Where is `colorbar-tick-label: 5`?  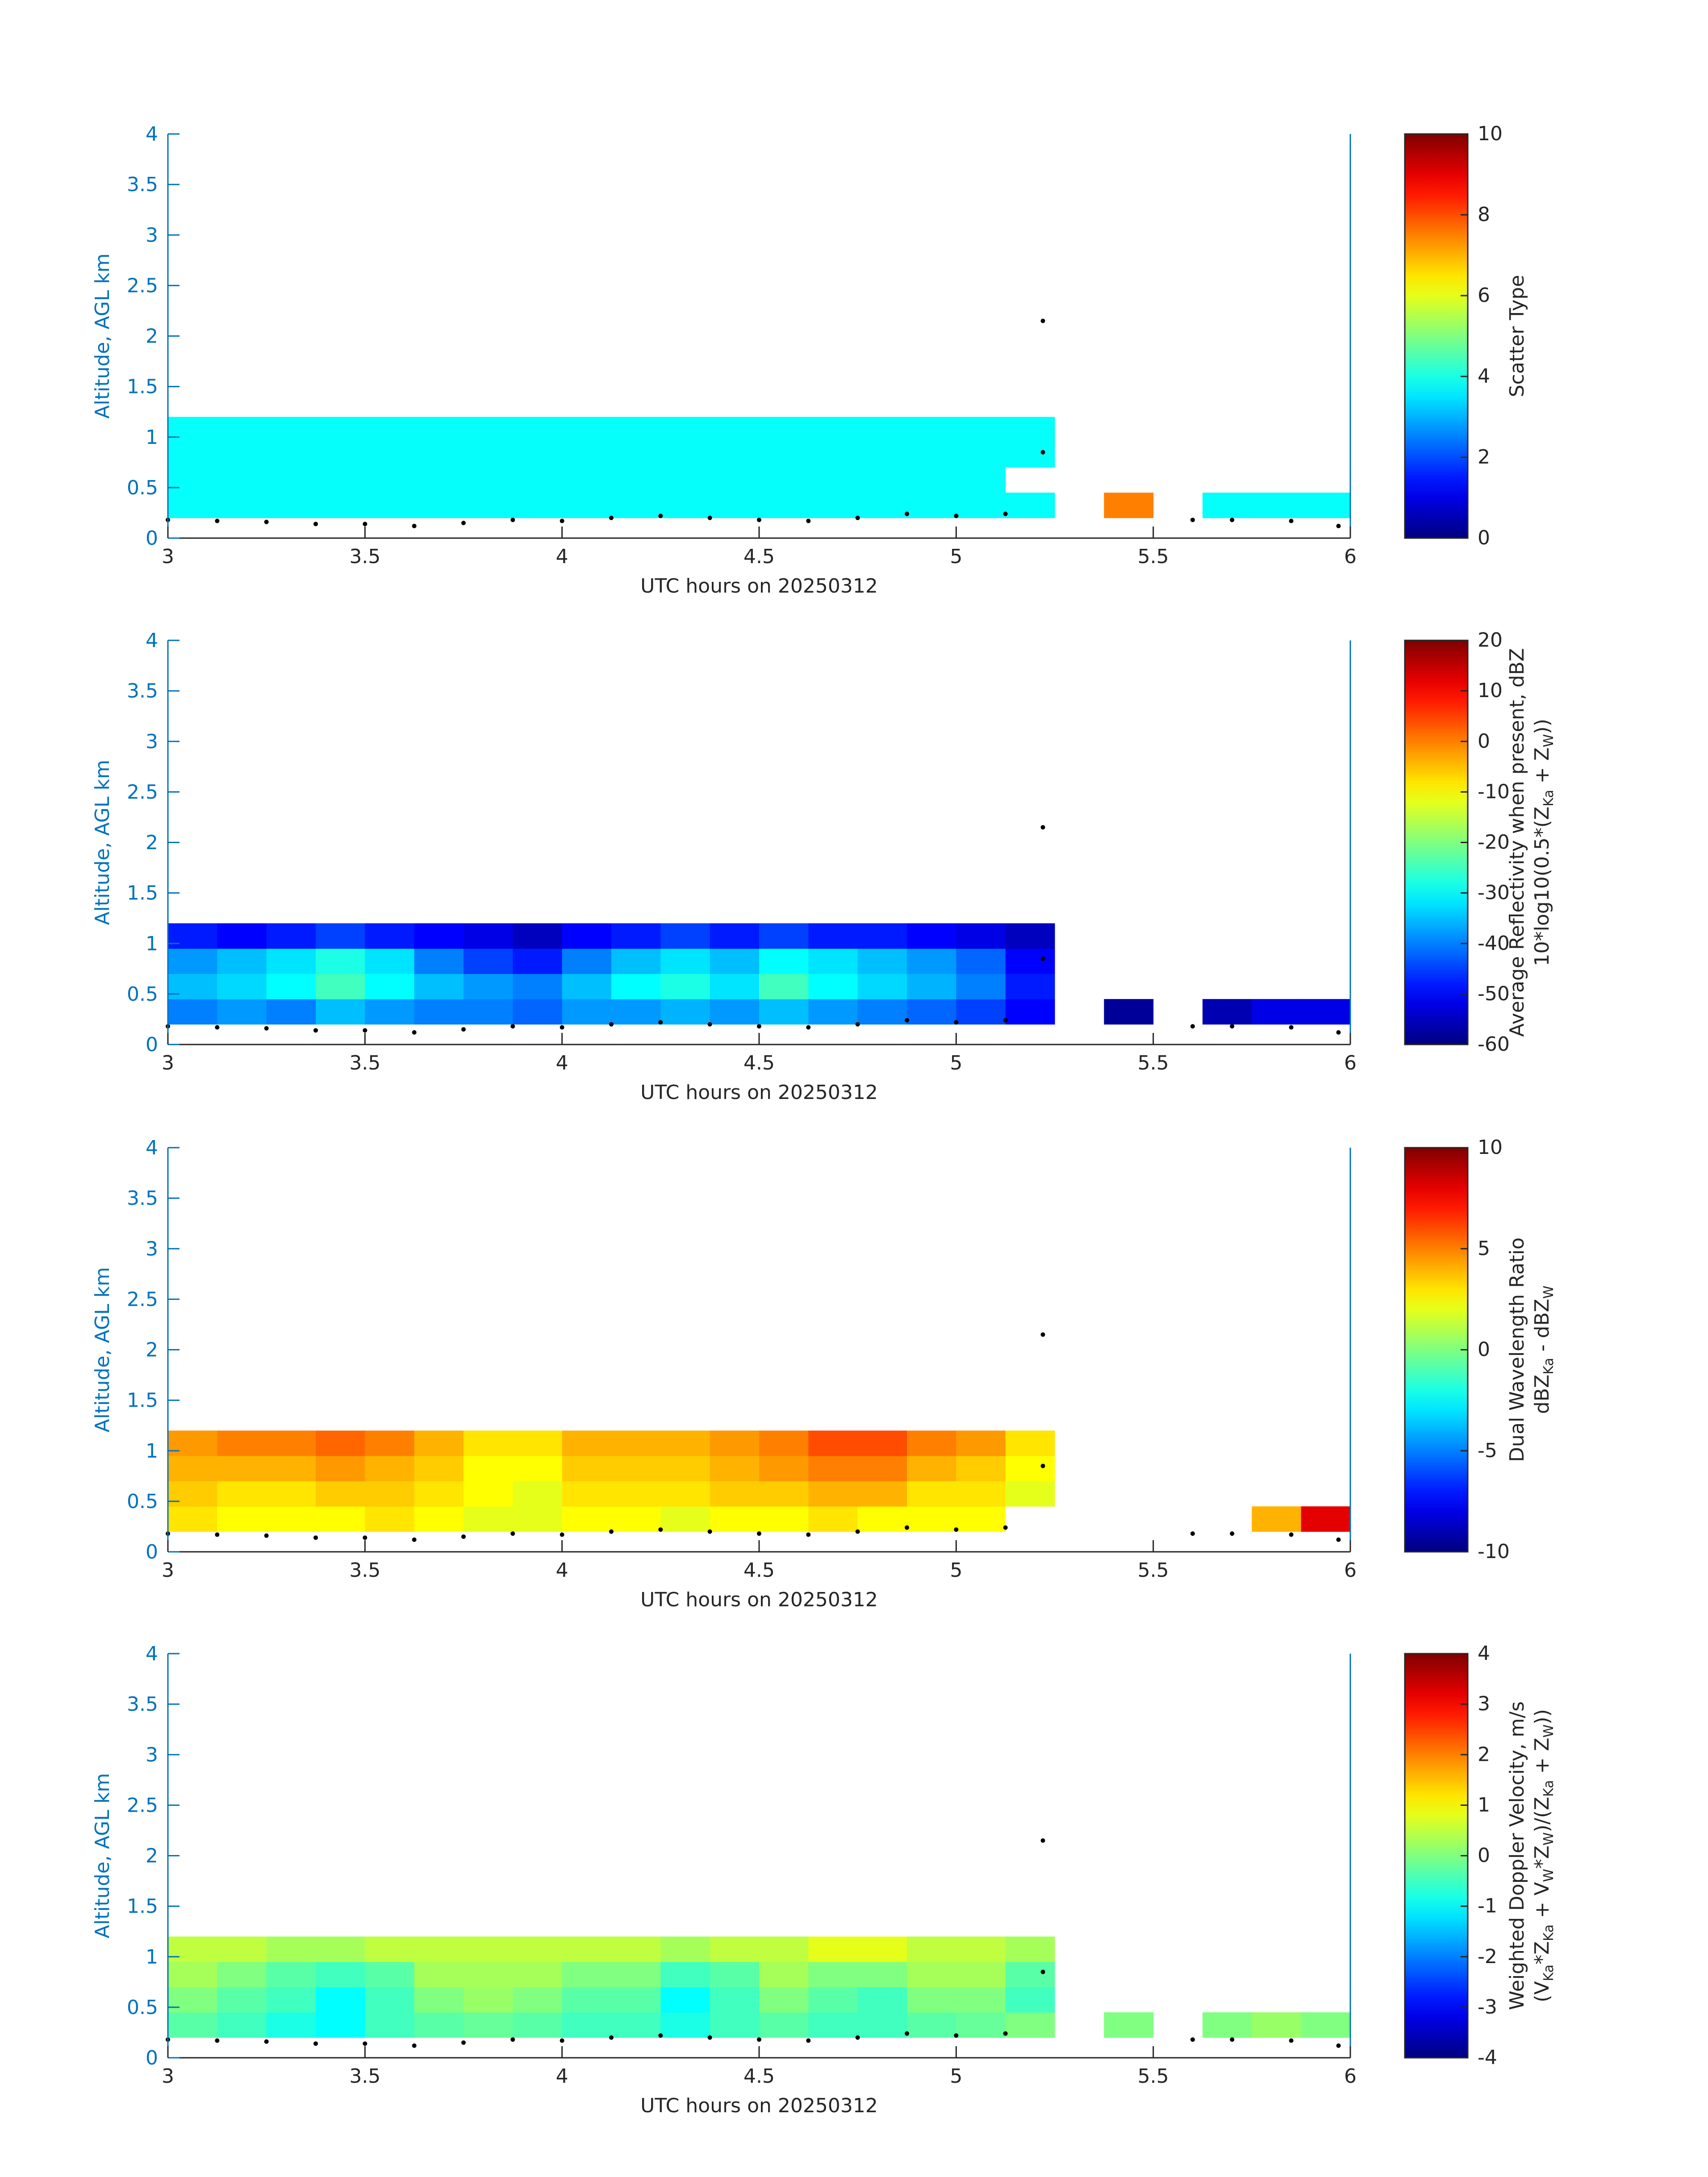 colorbar-tick-label: 5 is located at coordinates (1484, 1248).